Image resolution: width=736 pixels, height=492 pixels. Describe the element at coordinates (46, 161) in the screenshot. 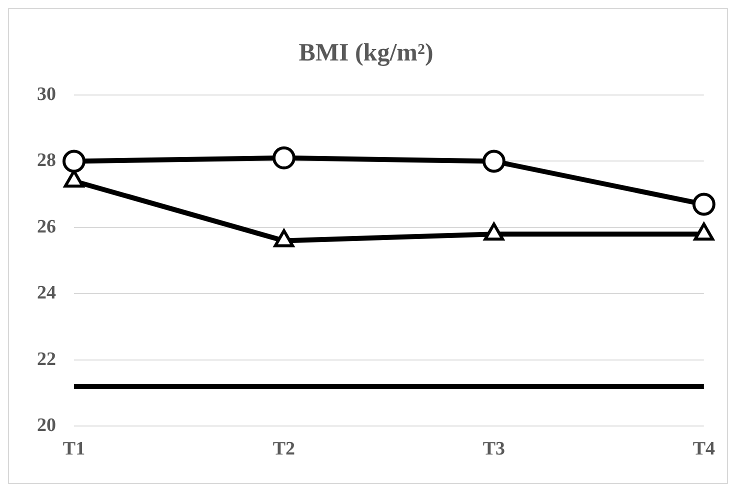

I see `y-tick-label: 28` at that location.